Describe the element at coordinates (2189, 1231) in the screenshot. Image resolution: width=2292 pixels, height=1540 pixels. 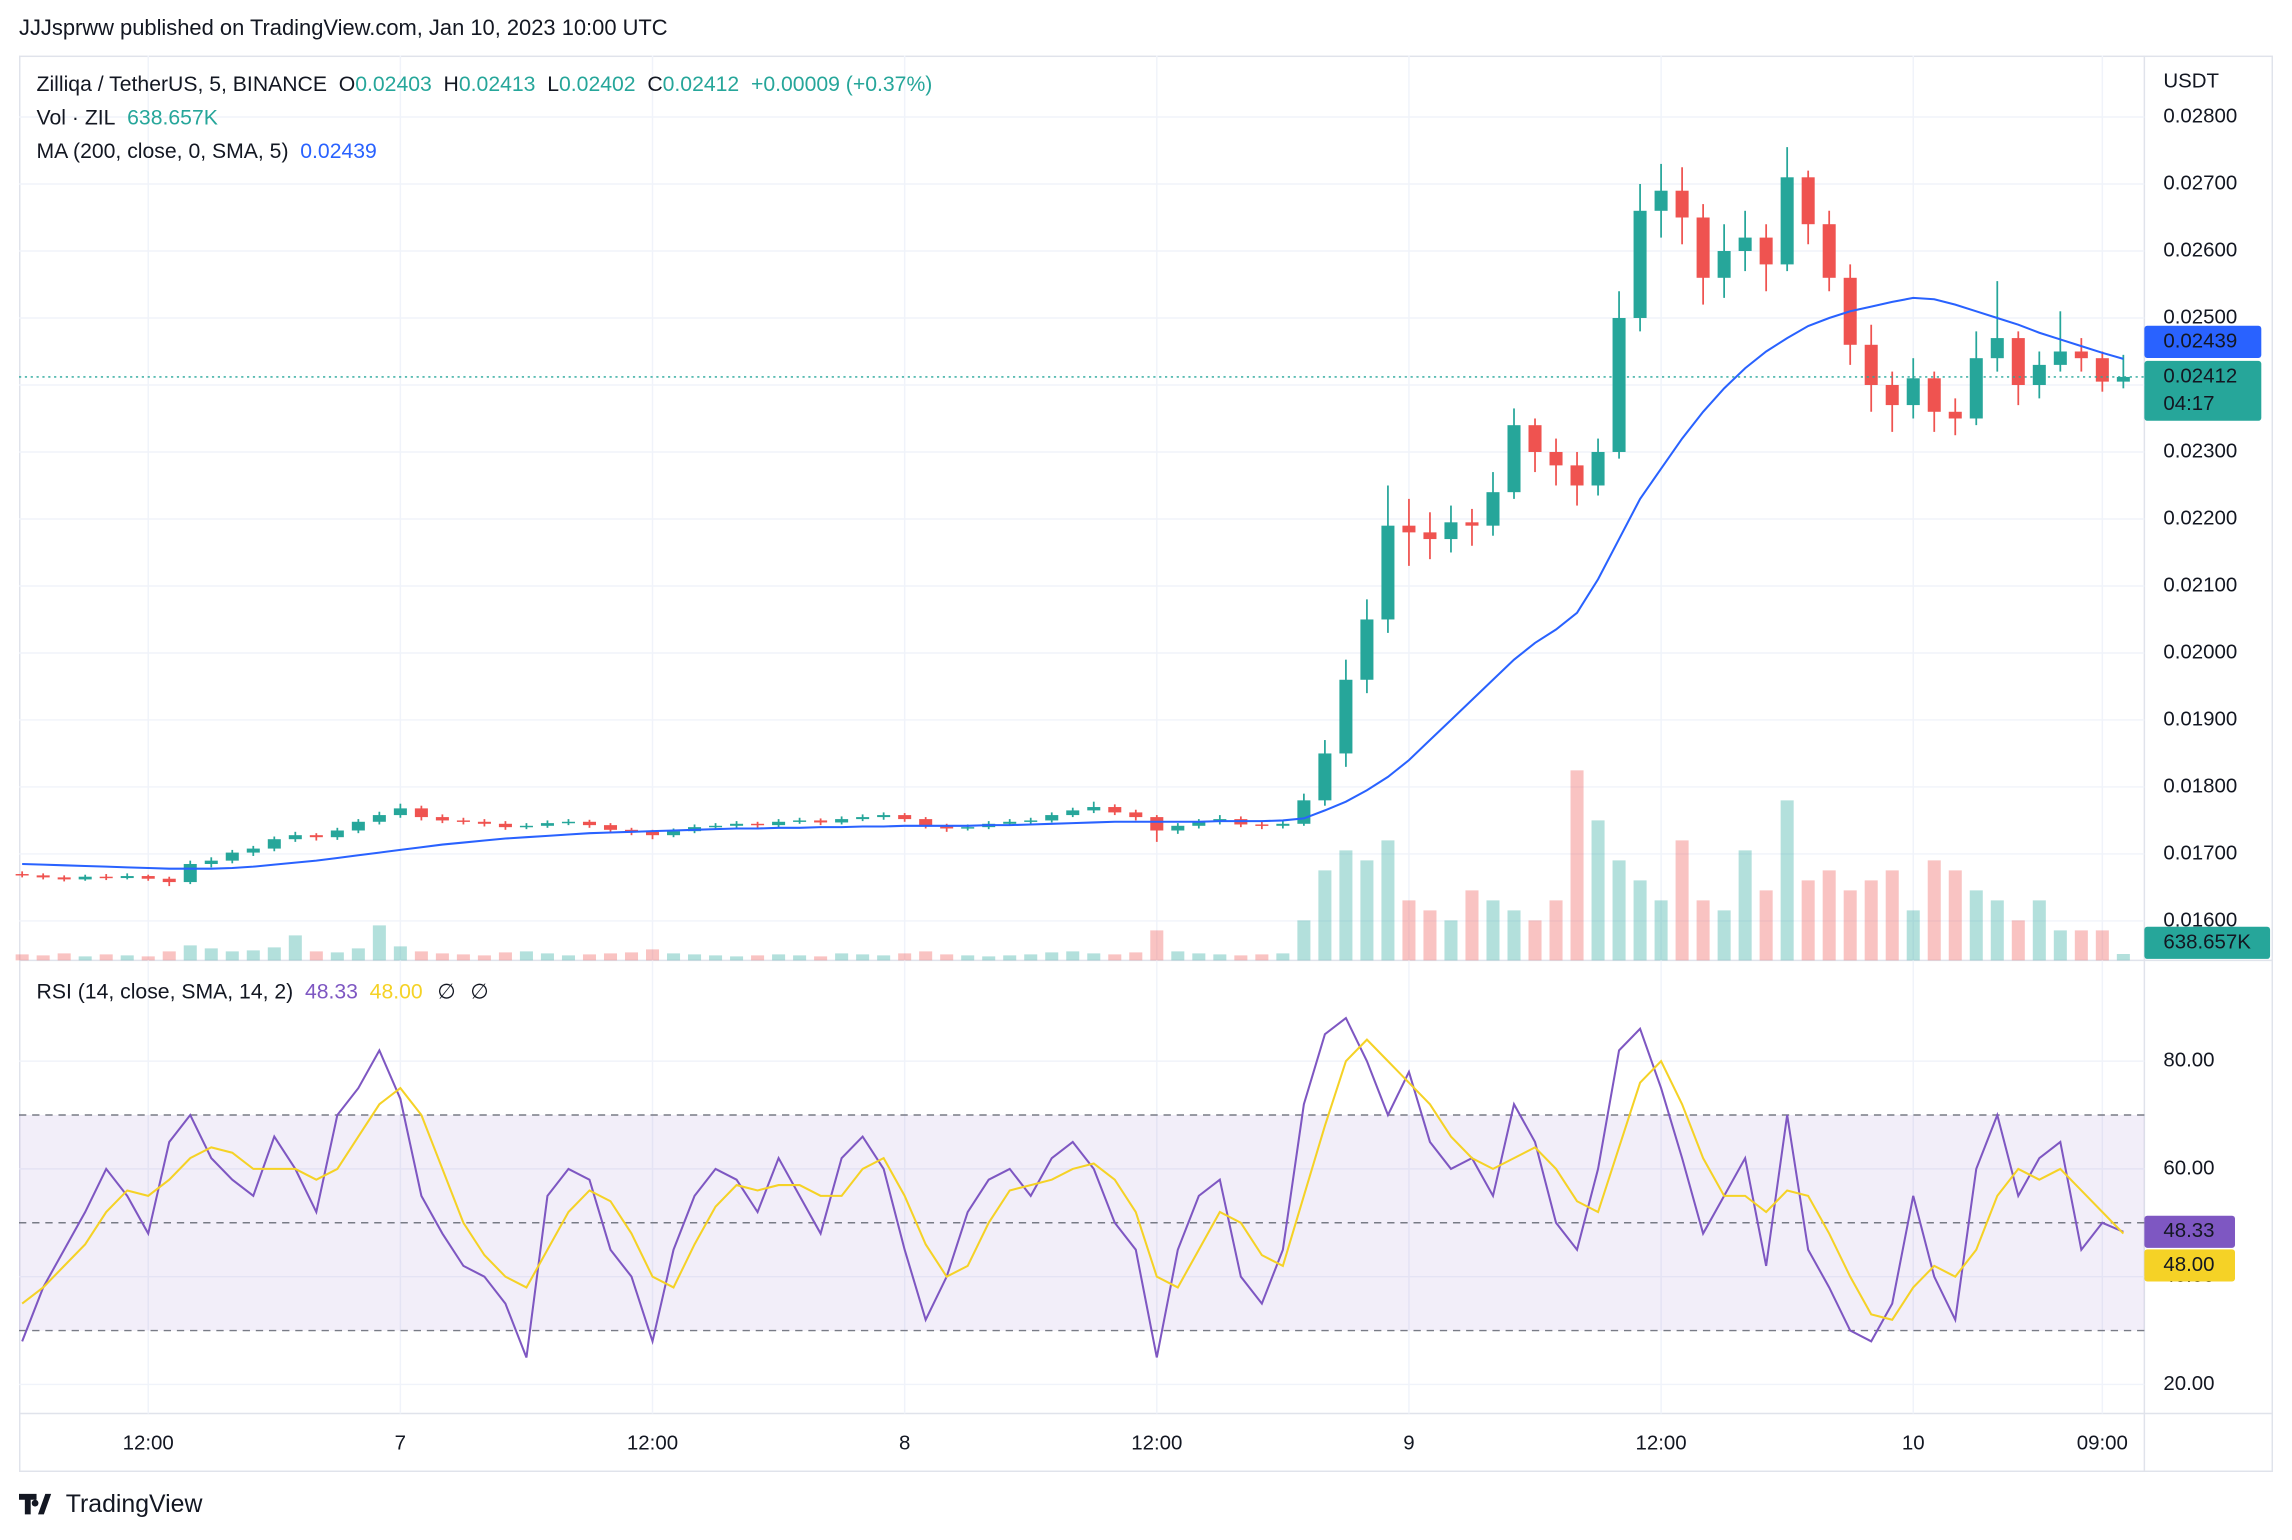
I see `rsi-box` at that location.